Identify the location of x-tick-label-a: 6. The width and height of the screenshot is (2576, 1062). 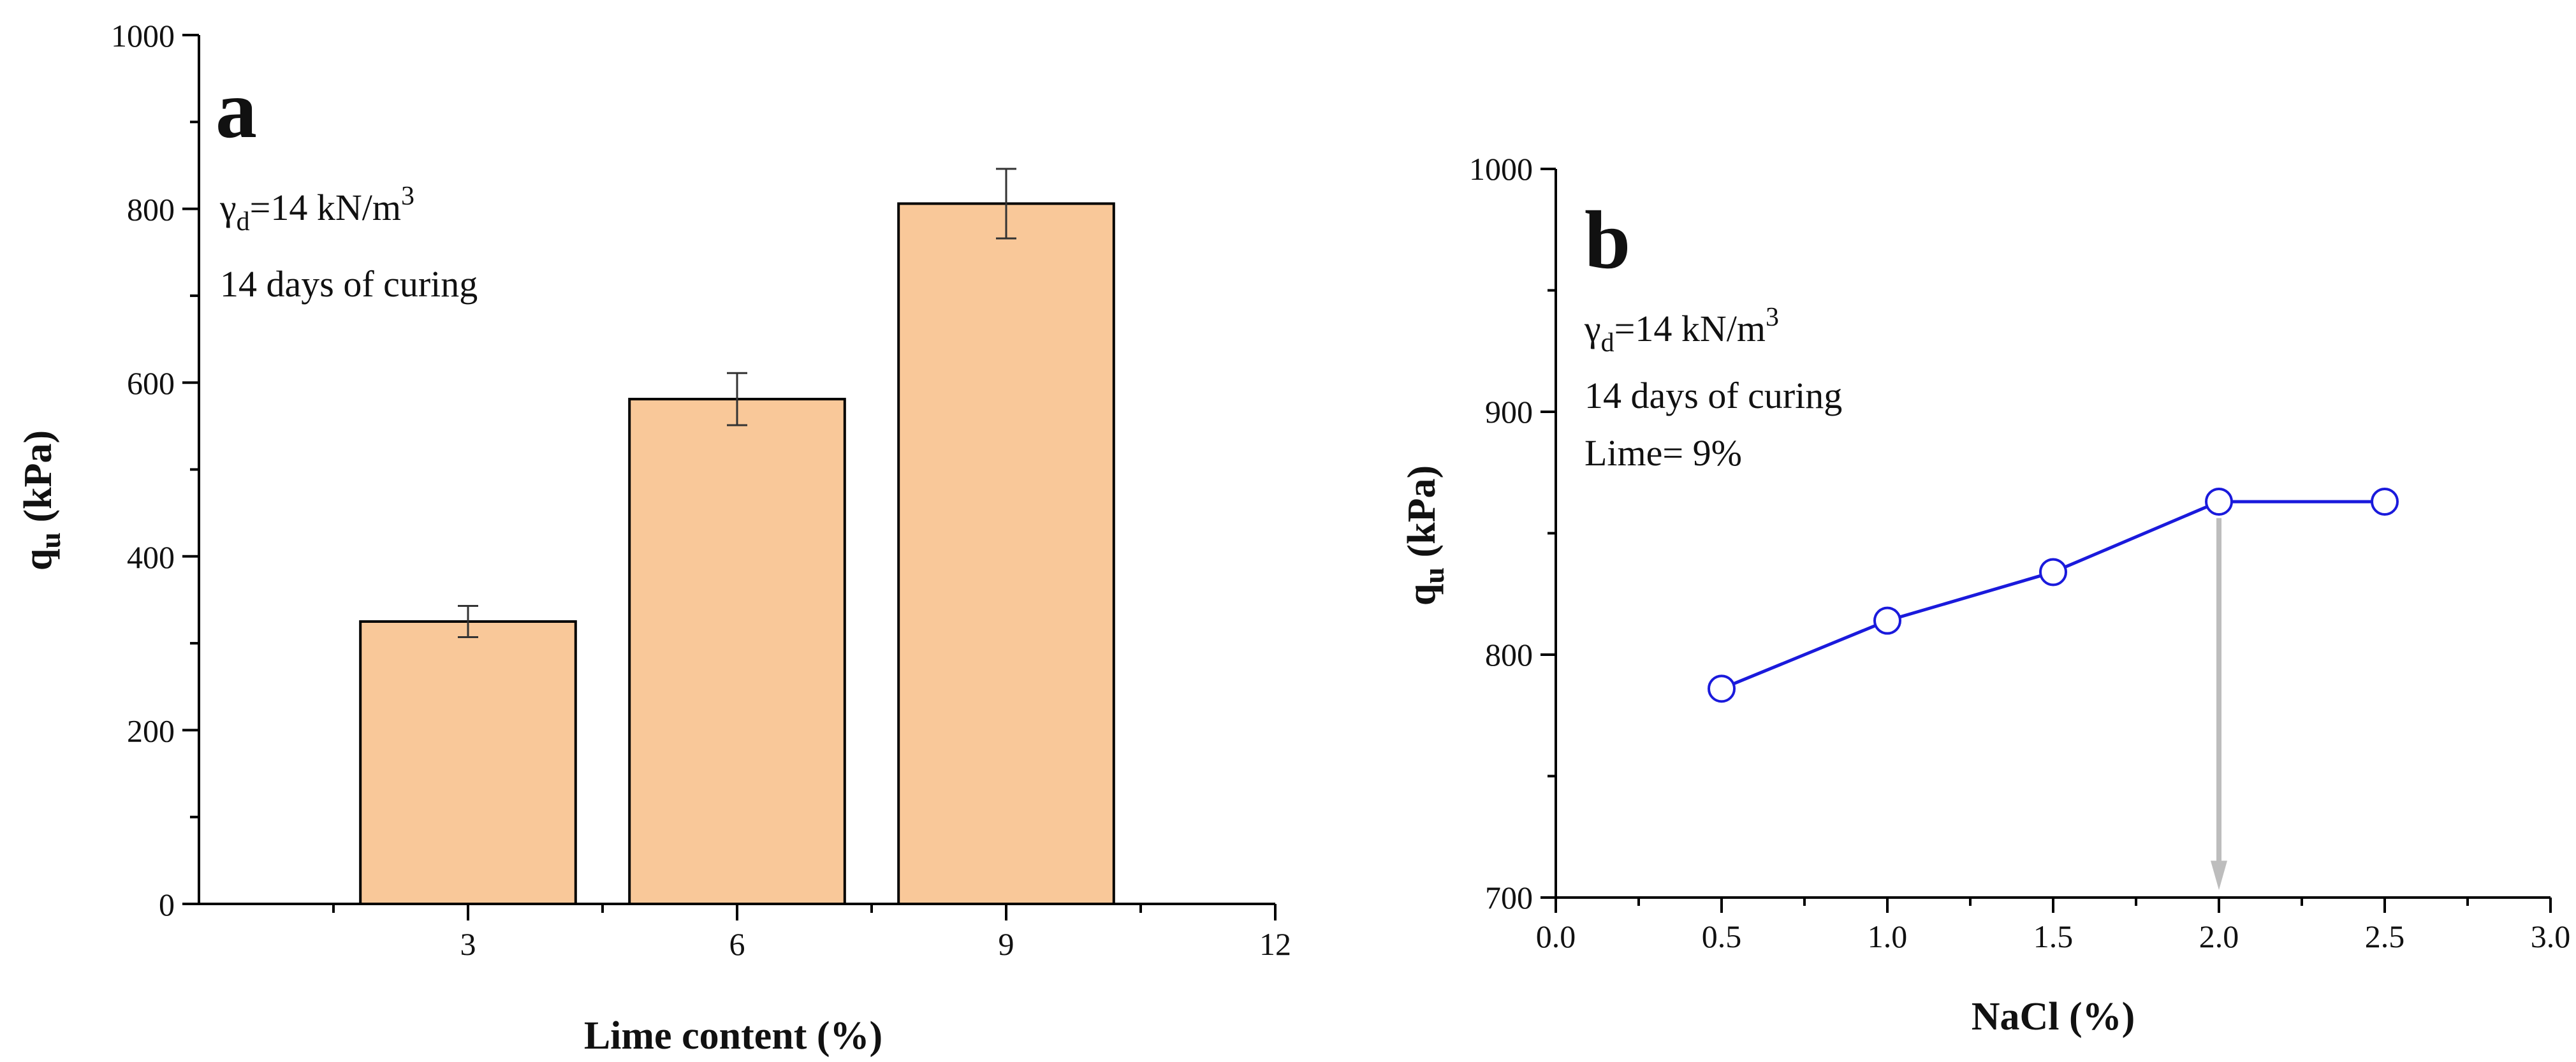
(737, 944).